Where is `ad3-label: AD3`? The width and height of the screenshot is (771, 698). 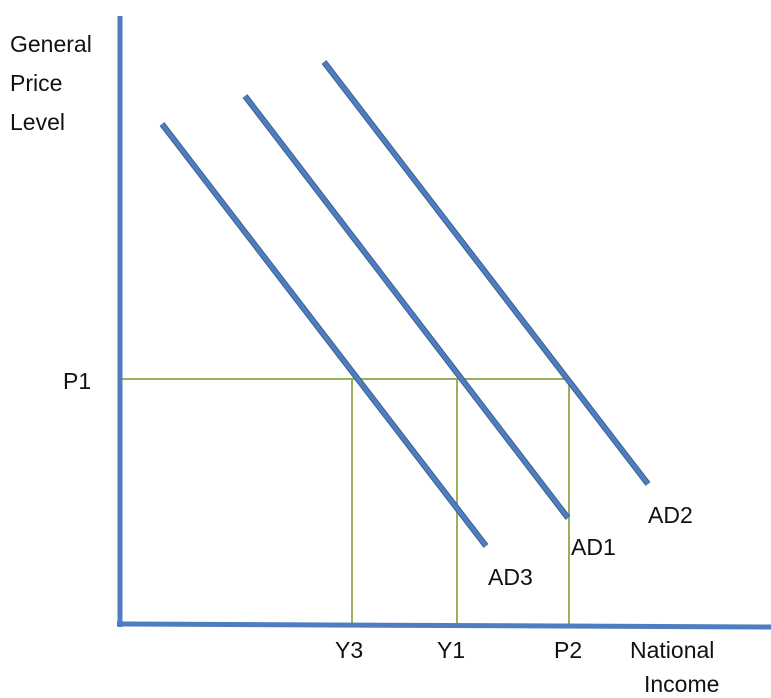 ad3-label: AD3 is located at coordinates (510, 577).